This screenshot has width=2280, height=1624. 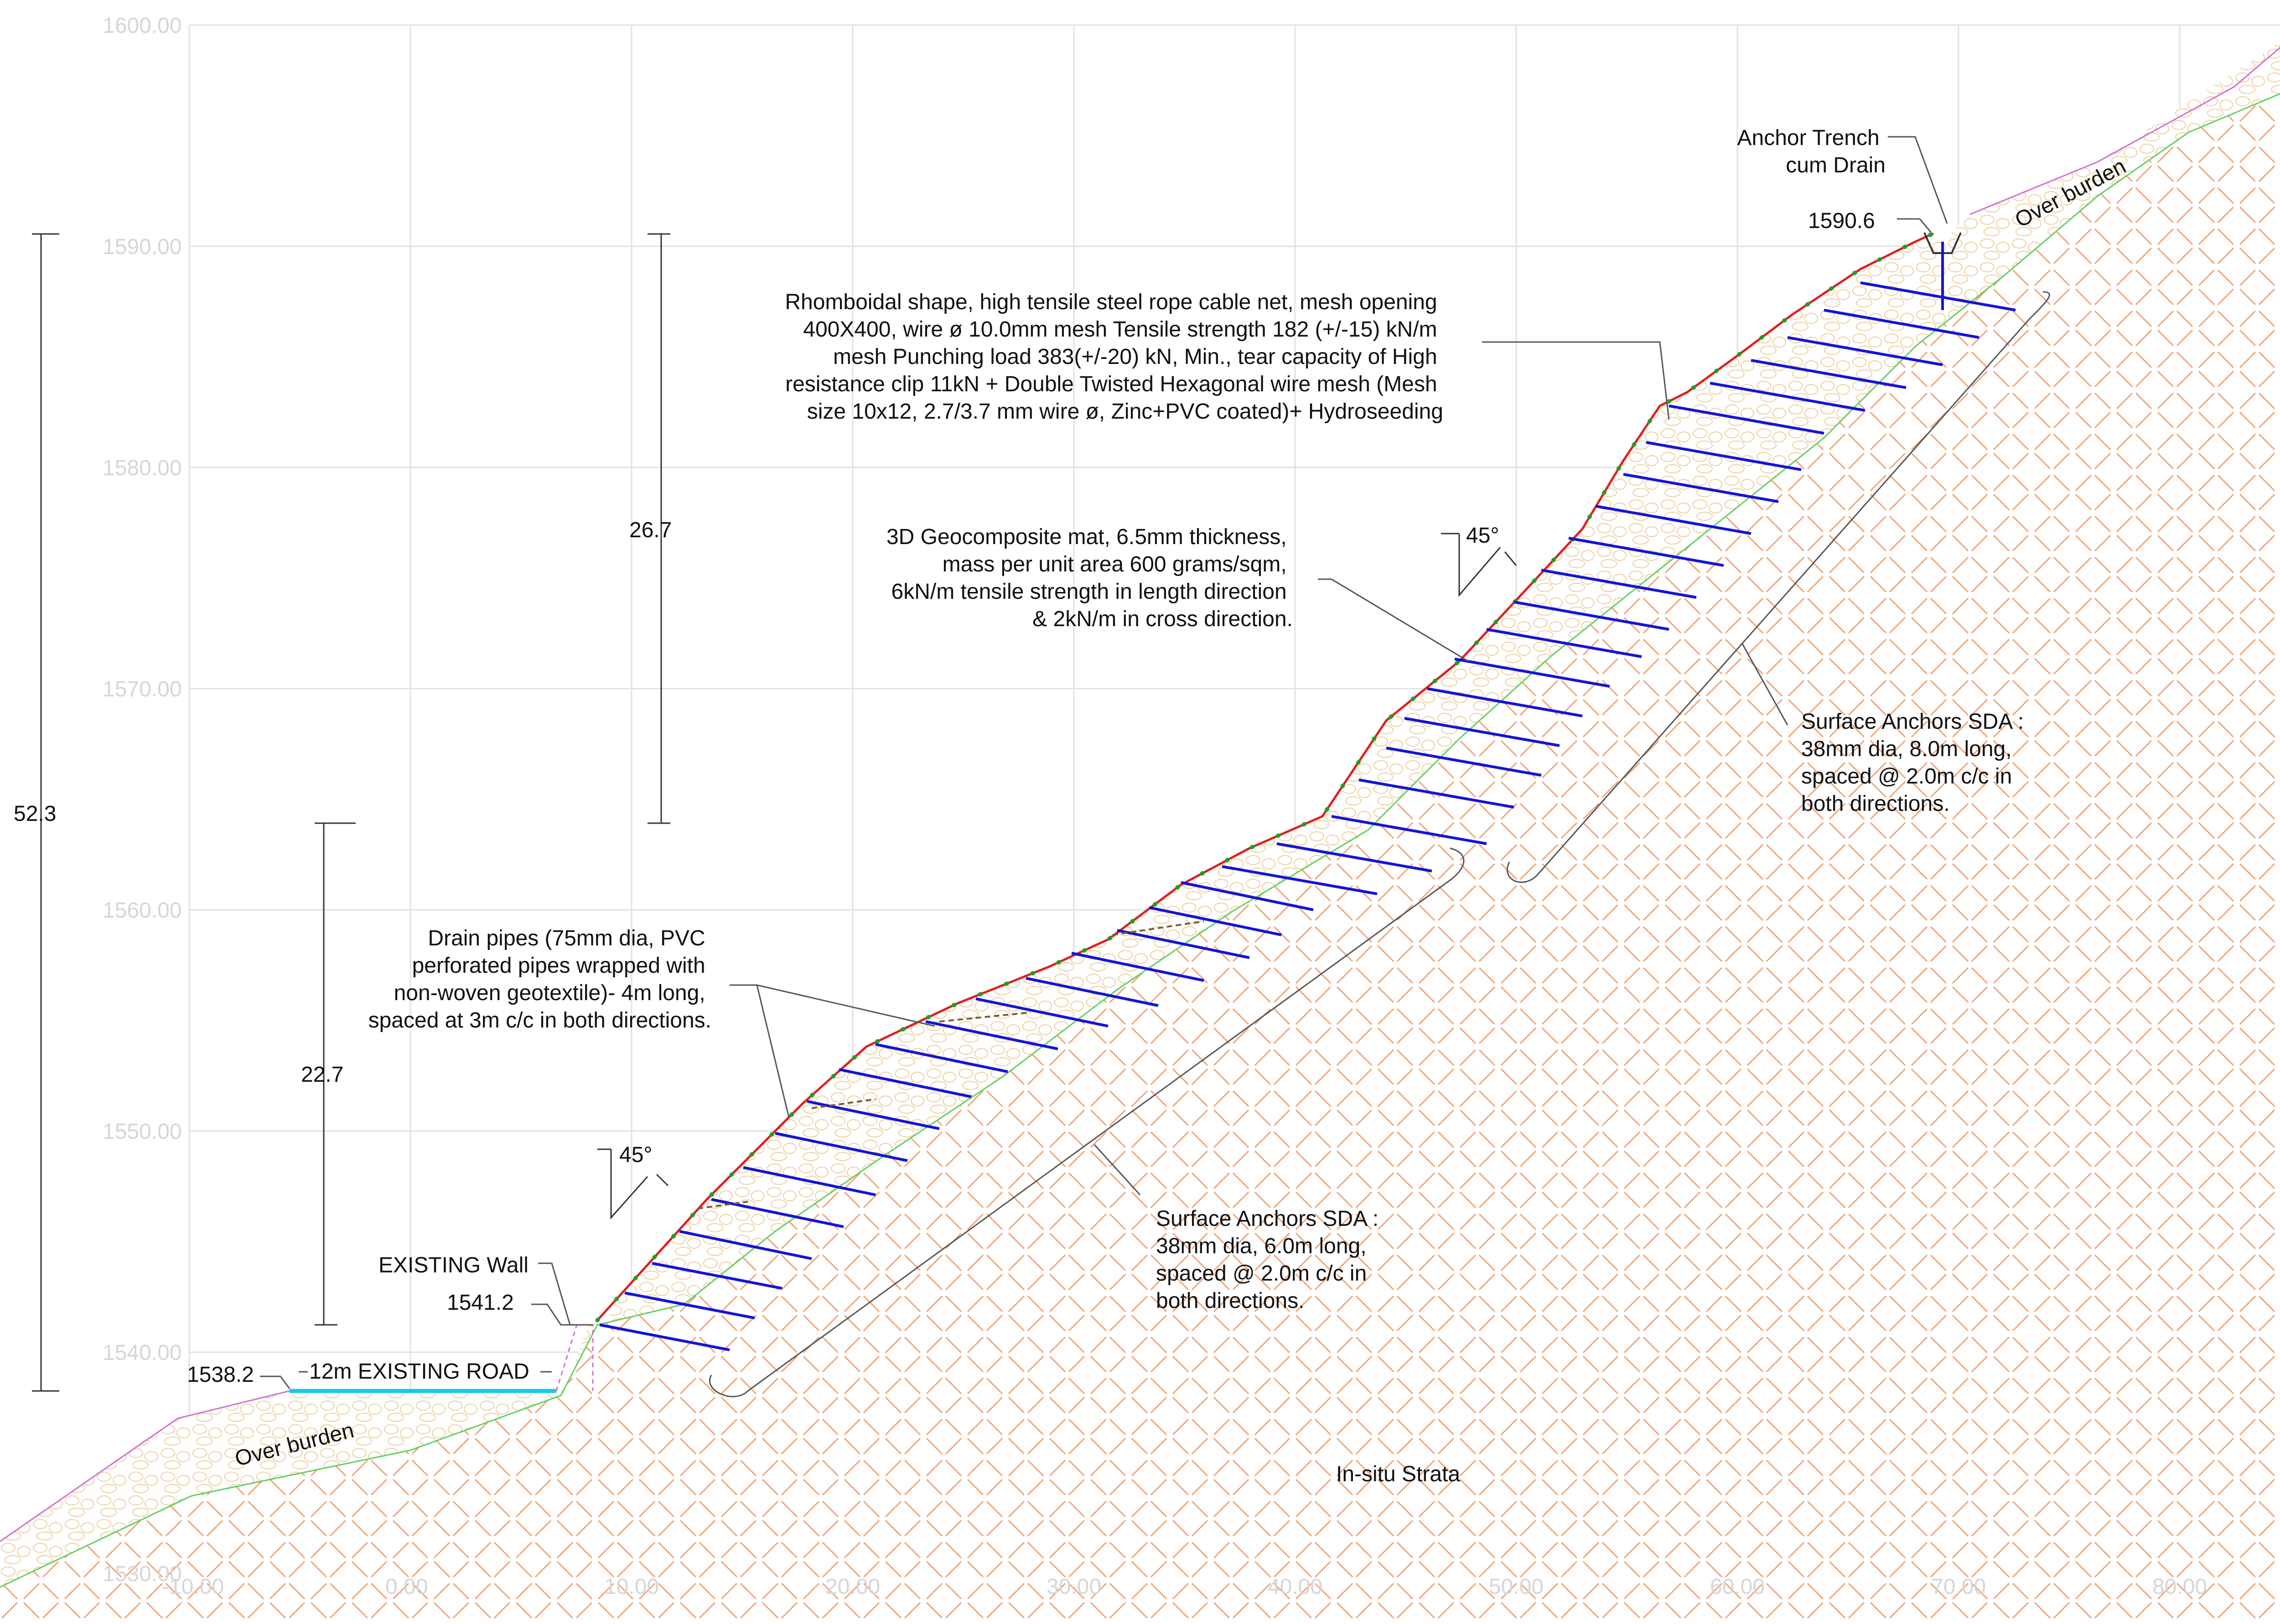 What do you see at coordinates (142, 468) in the screenshot?
I see `y-tick-1580: 1580.00` at bounding box center [142, 468].